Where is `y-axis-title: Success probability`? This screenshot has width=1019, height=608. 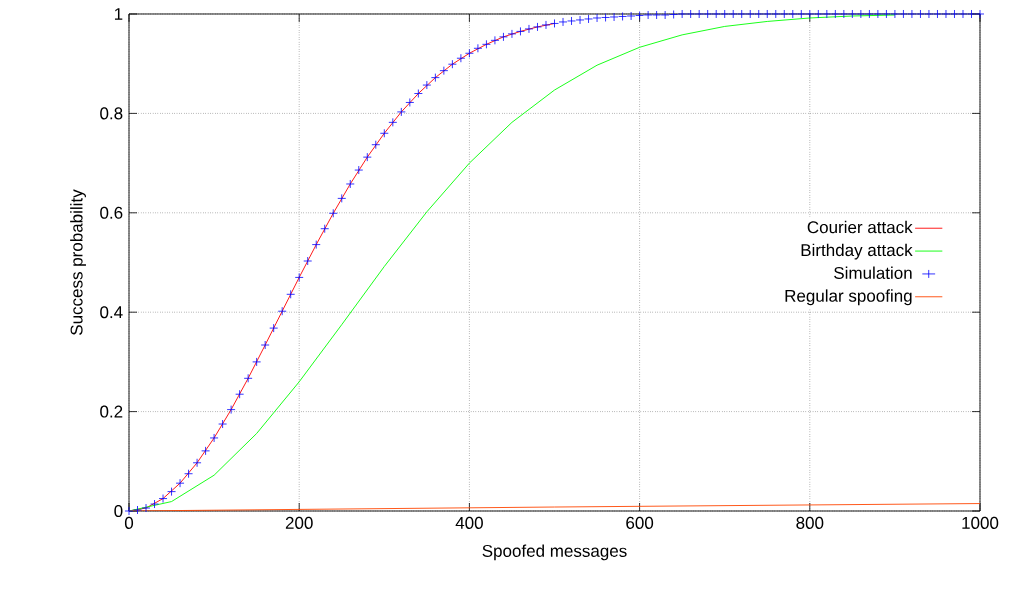
y-axis-title: Success probability is located at coordinates (78, 262).